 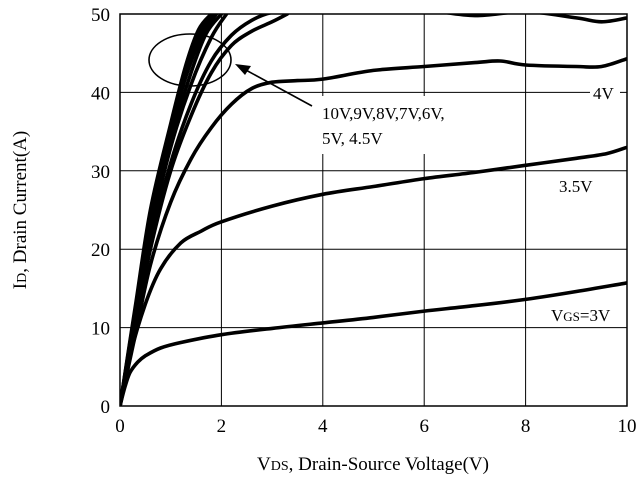 What do you see at coordinates (190, 60) in the screenshot?
I see `highlight-ellipse` at bounding box center [190, 60].